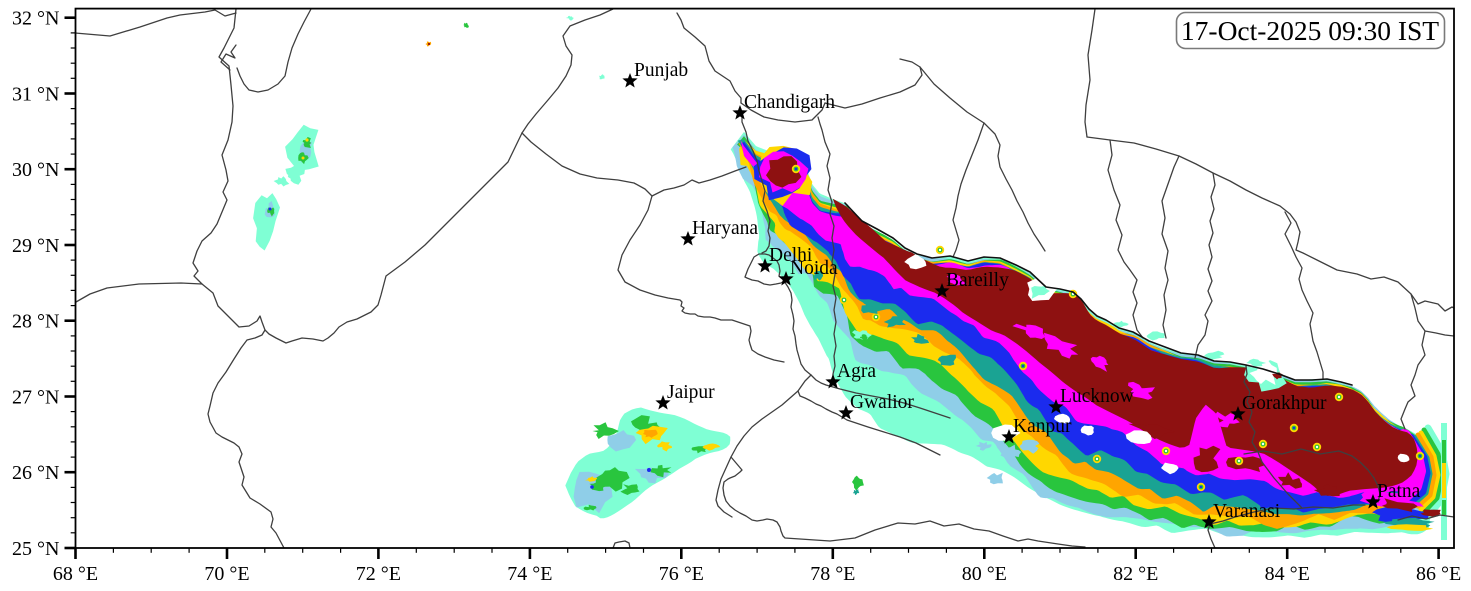 The image size is (1471, 591). Describe the element at coordinates (789, 102) in the screenshot. I see `svg-text: Chandigarh` at that location.